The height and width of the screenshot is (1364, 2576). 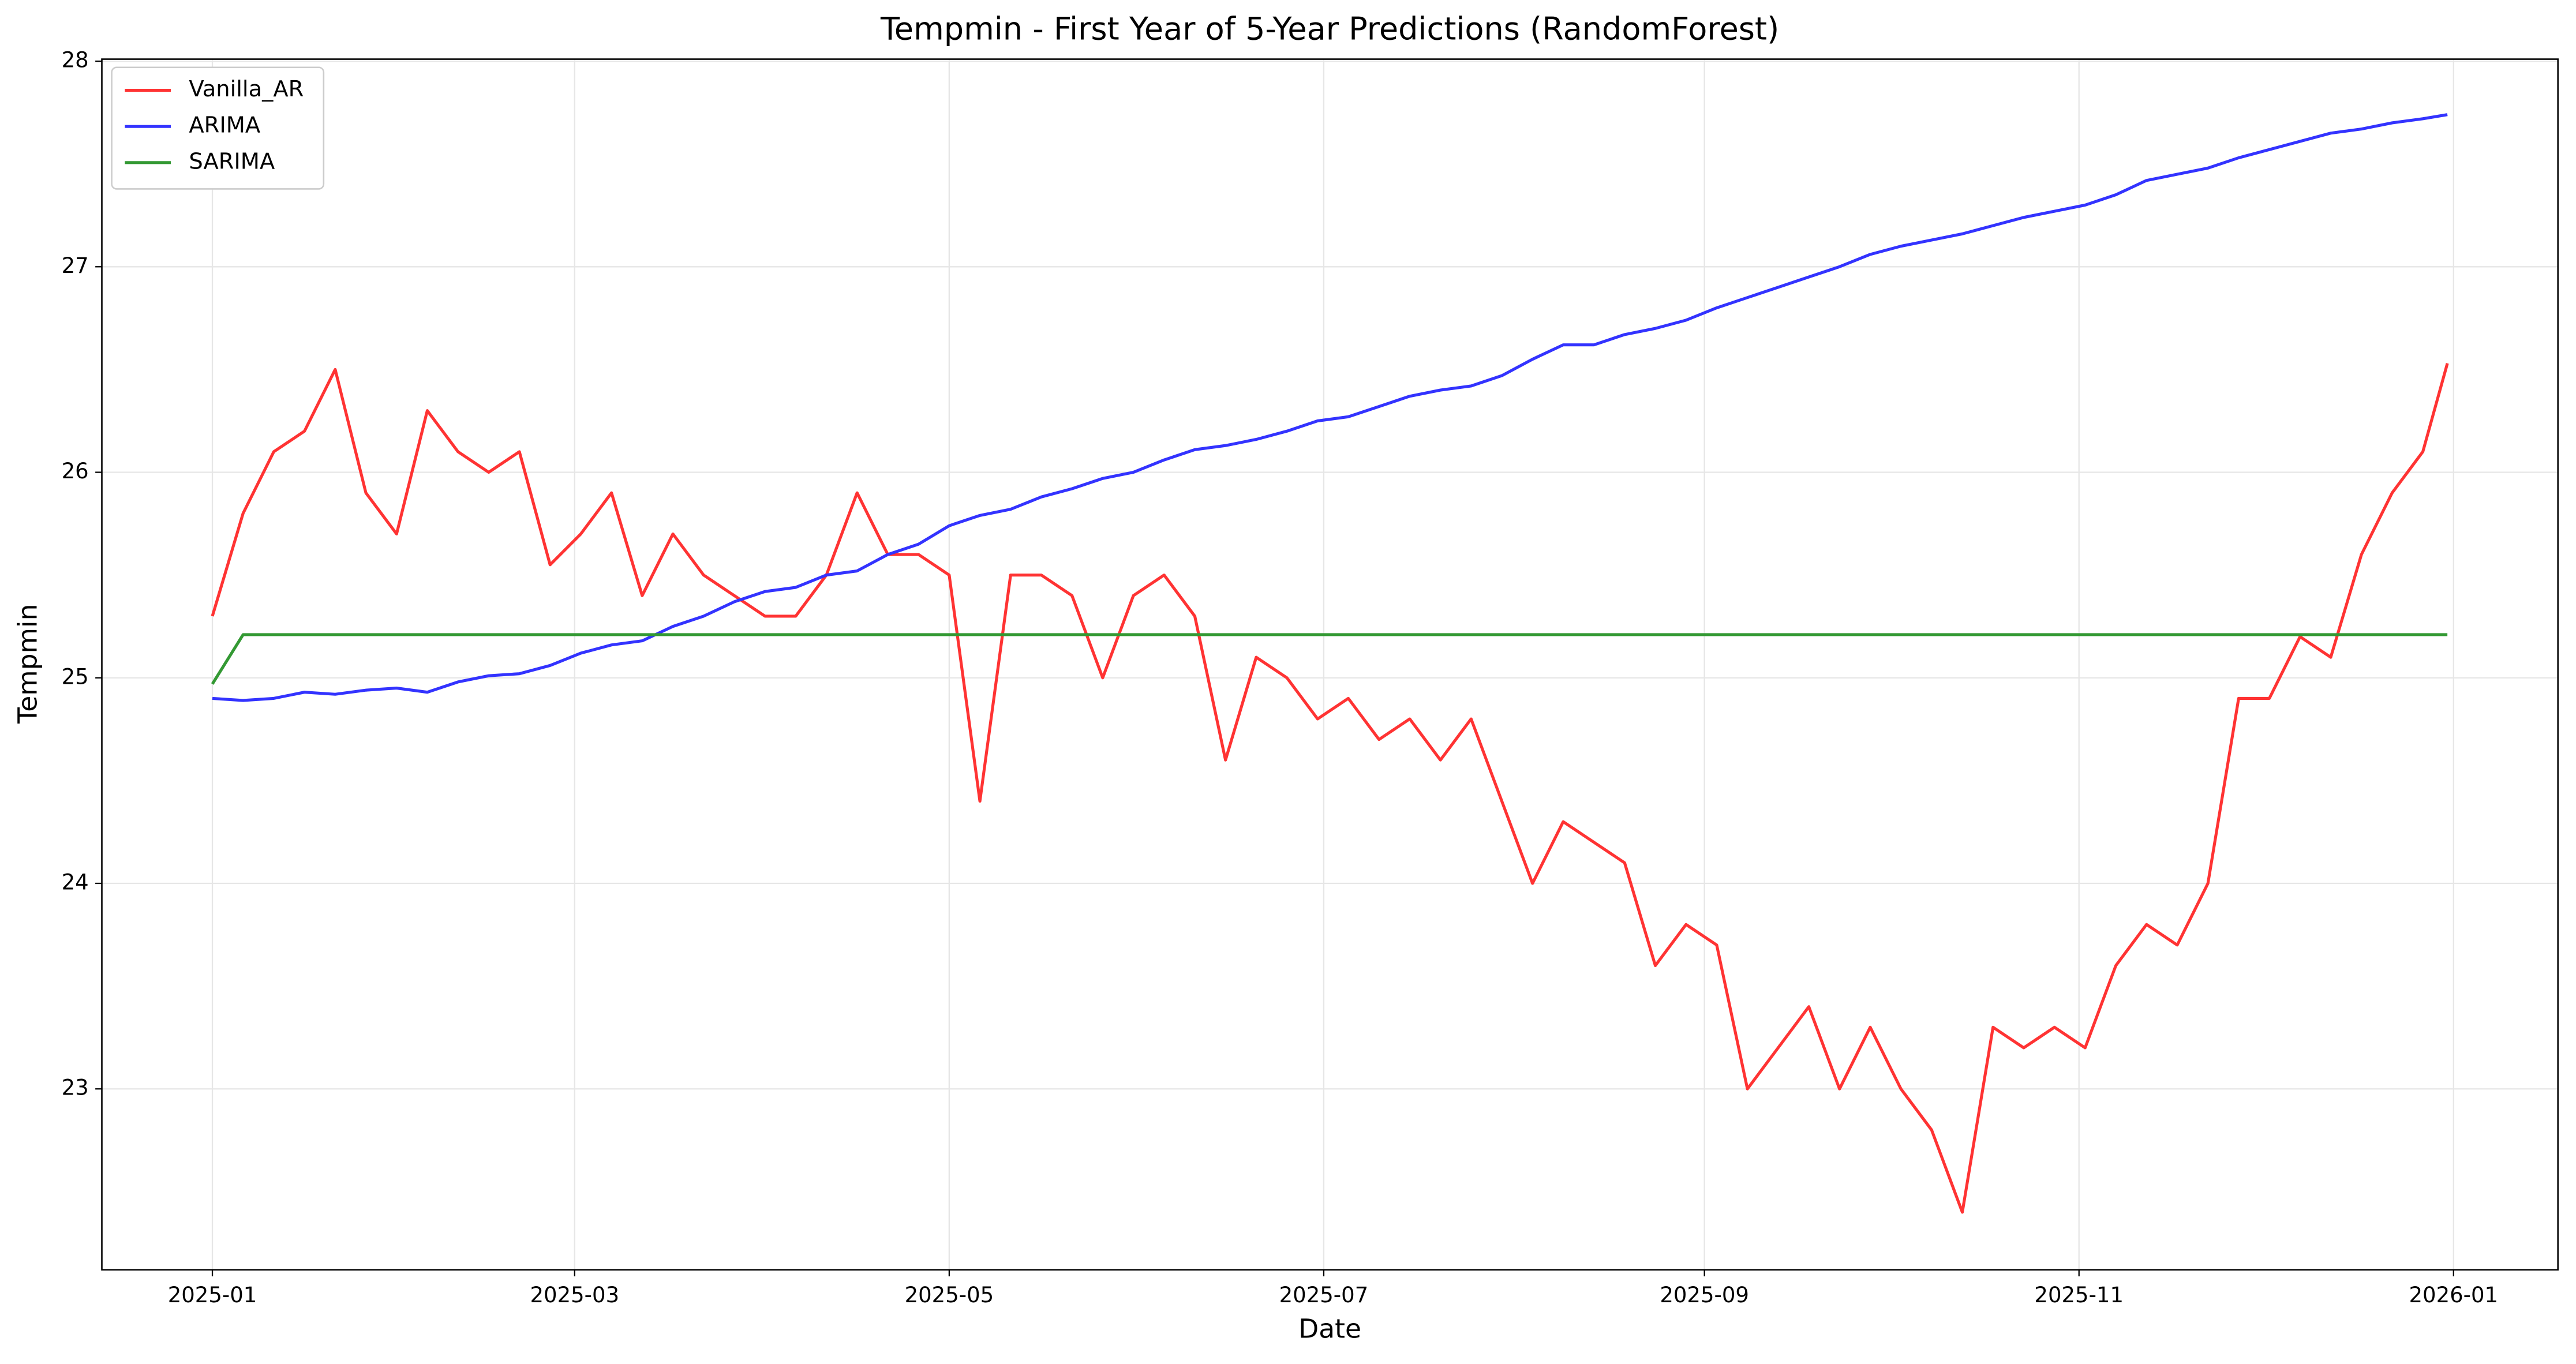 I want to click on x-tick-label: 2025-07, so click(x=1324, y=1295).